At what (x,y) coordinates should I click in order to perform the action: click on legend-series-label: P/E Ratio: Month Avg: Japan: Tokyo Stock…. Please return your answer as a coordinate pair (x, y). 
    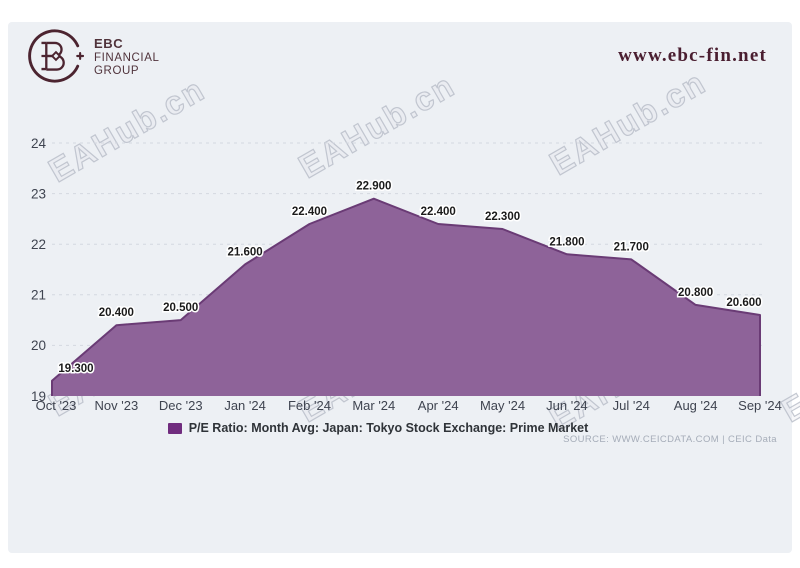
    Looking at the image, I should click on (388, 428).